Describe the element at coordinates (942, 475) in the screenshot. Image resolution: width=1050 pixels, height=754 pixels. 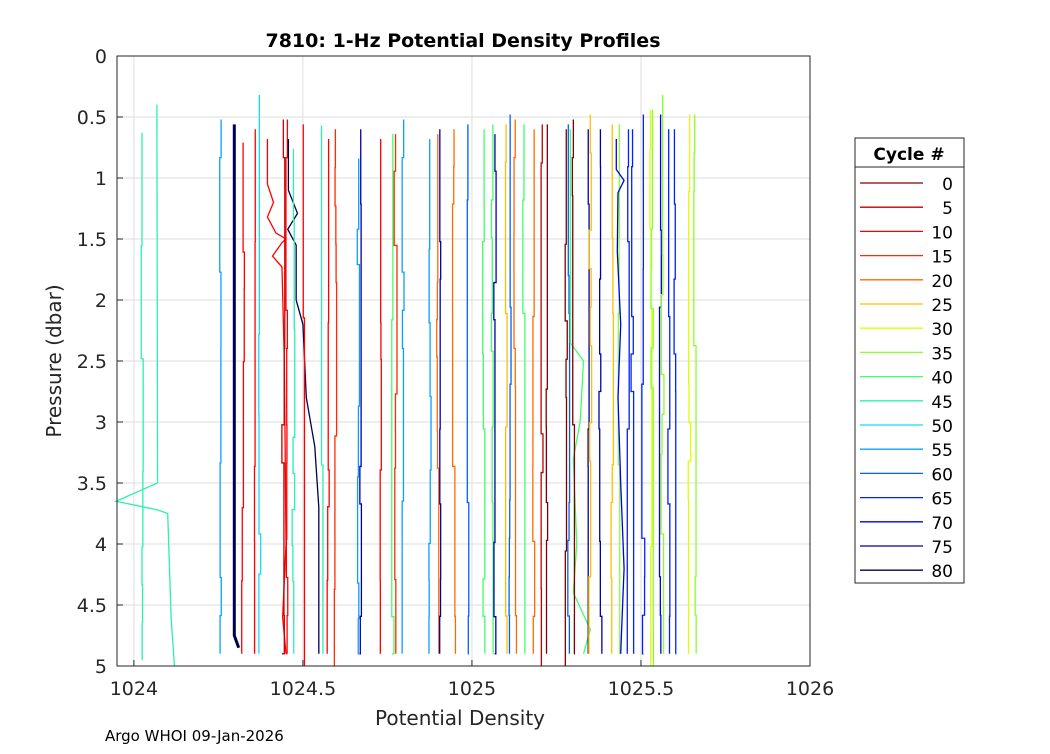
I see `legend-label-60: 60` at that location.